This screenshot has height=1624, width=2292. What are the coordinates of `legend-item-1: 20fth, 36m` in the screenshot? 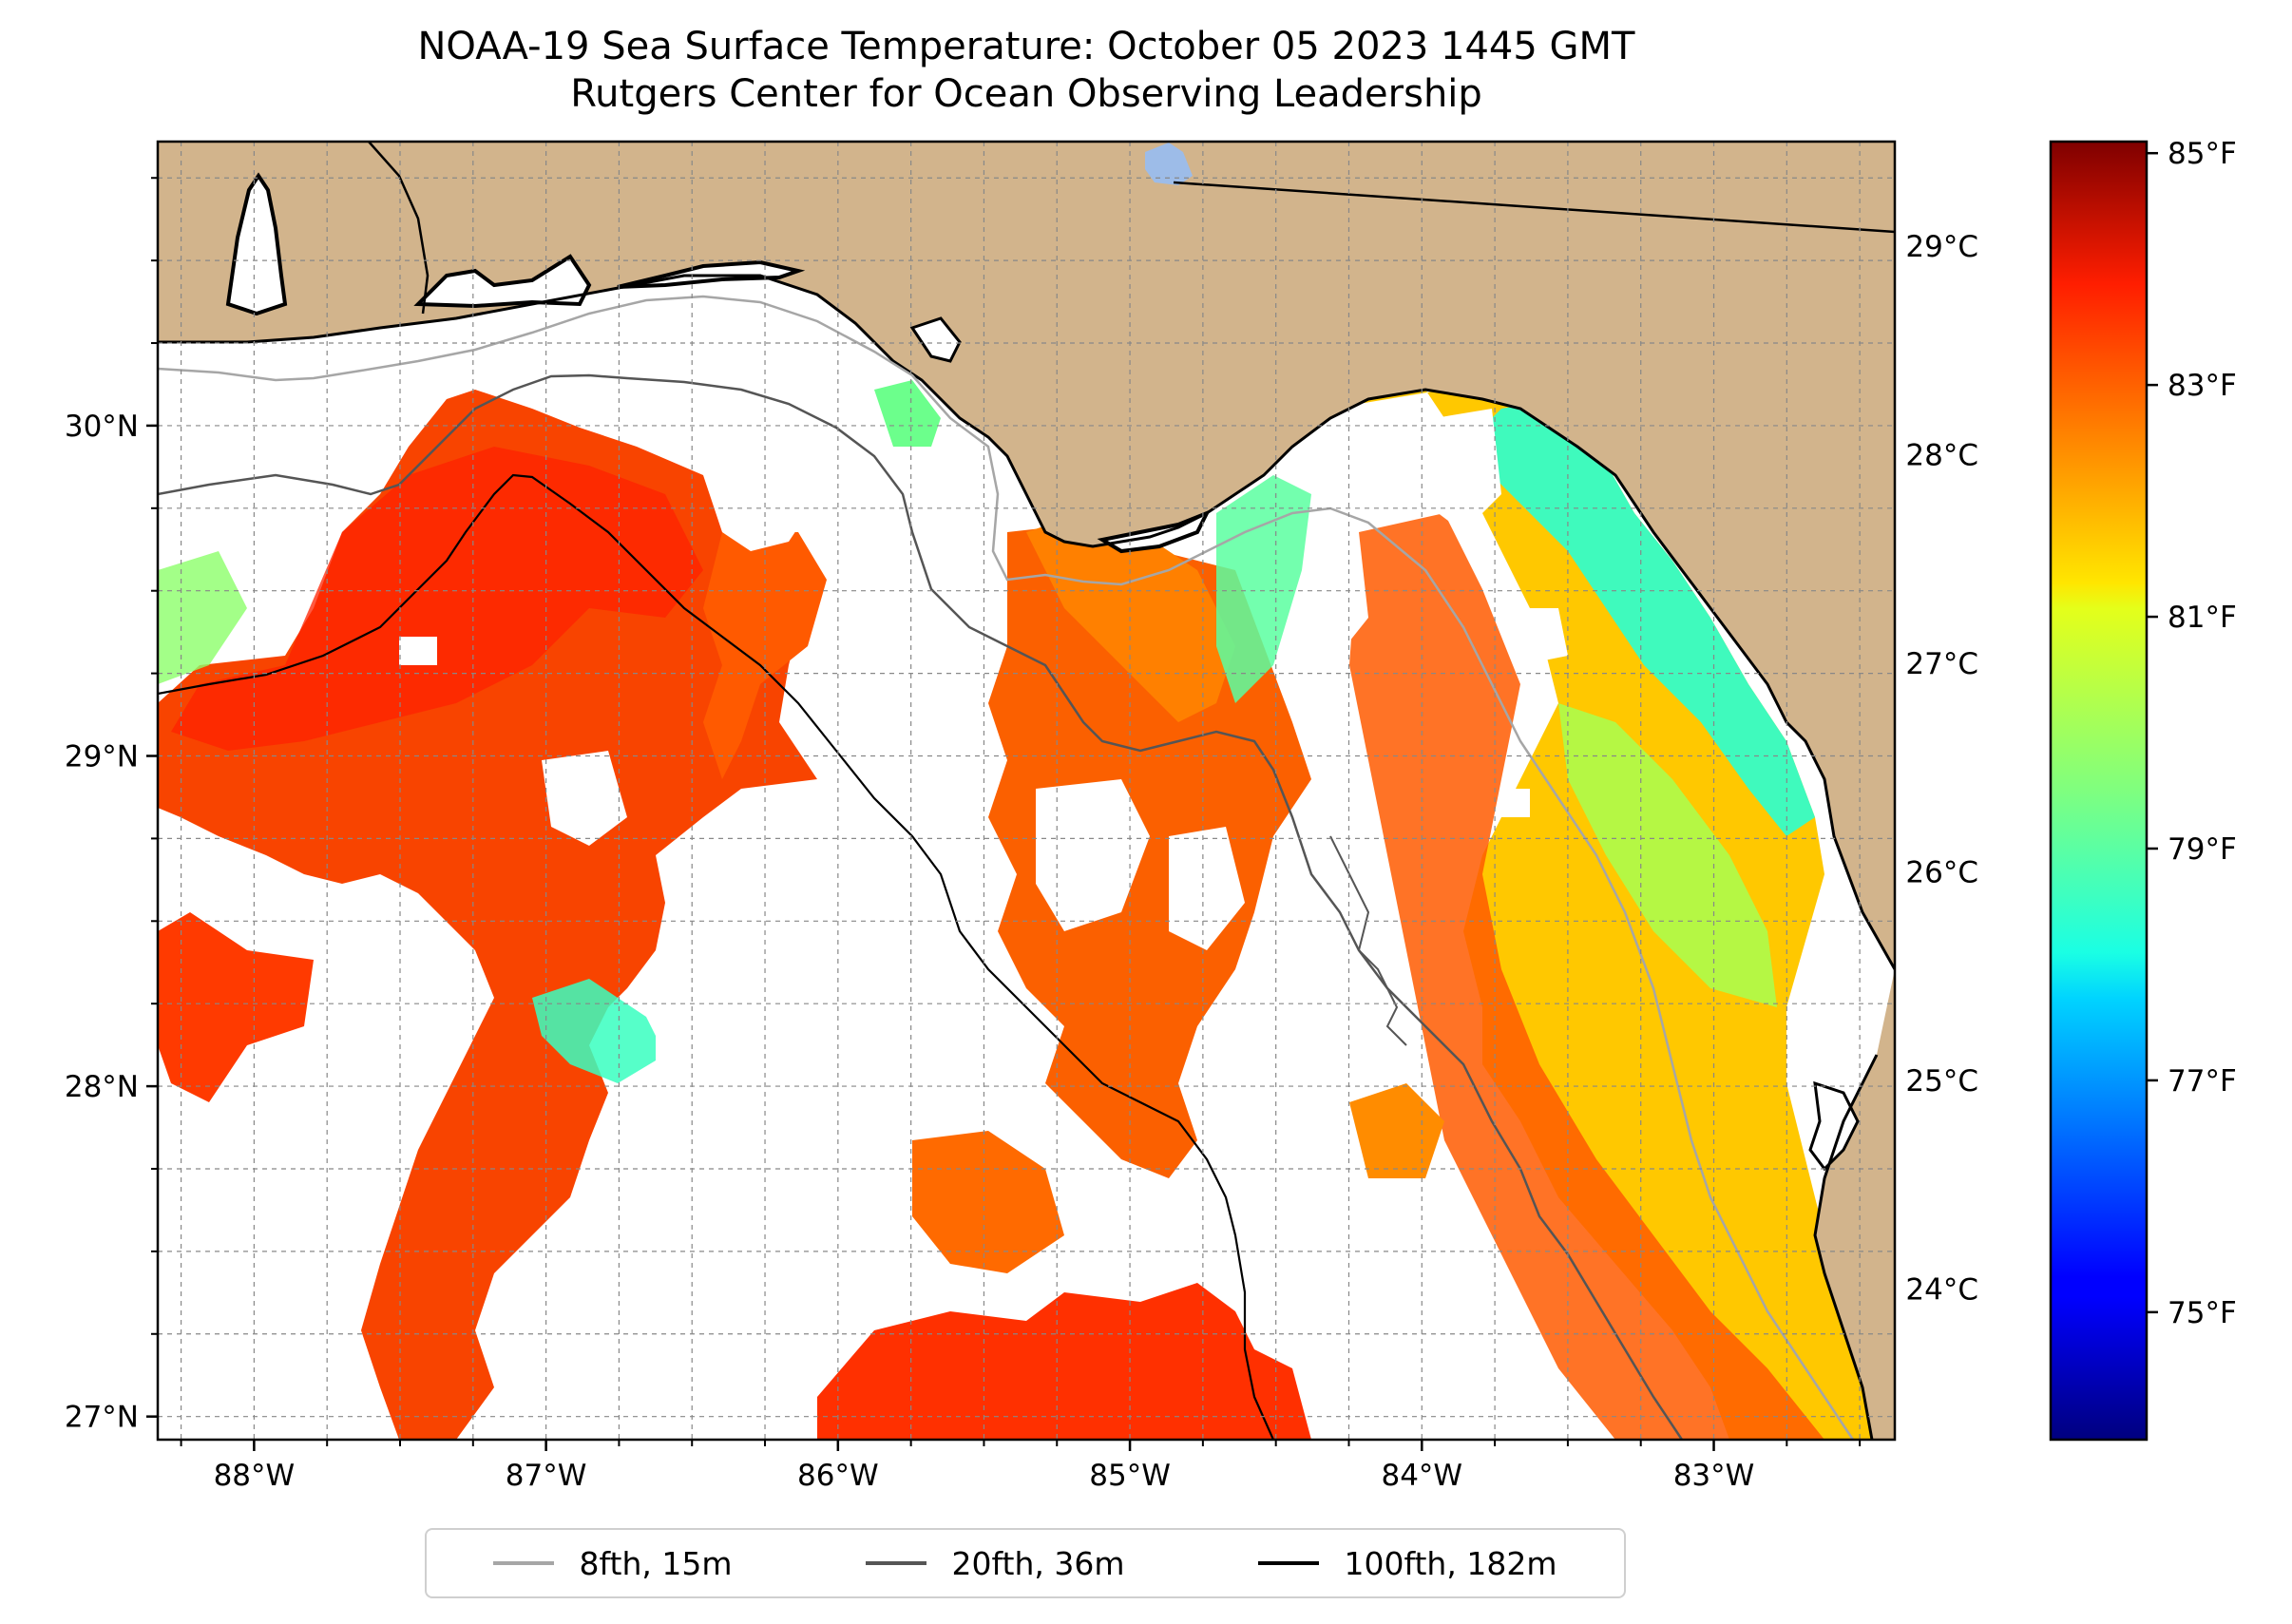 It's located at (995, 1563).